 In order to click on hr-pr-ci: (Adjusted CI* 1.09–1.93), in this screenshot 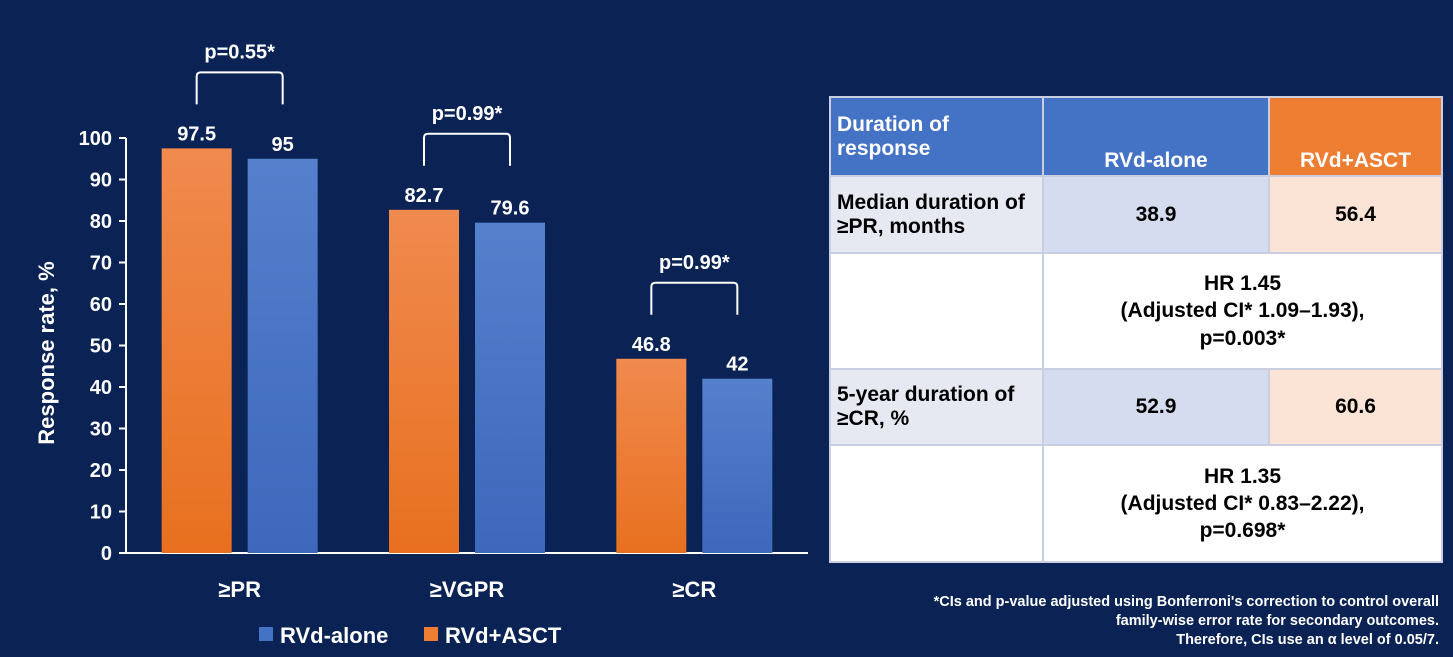, I will do `click(1242, 311)`.